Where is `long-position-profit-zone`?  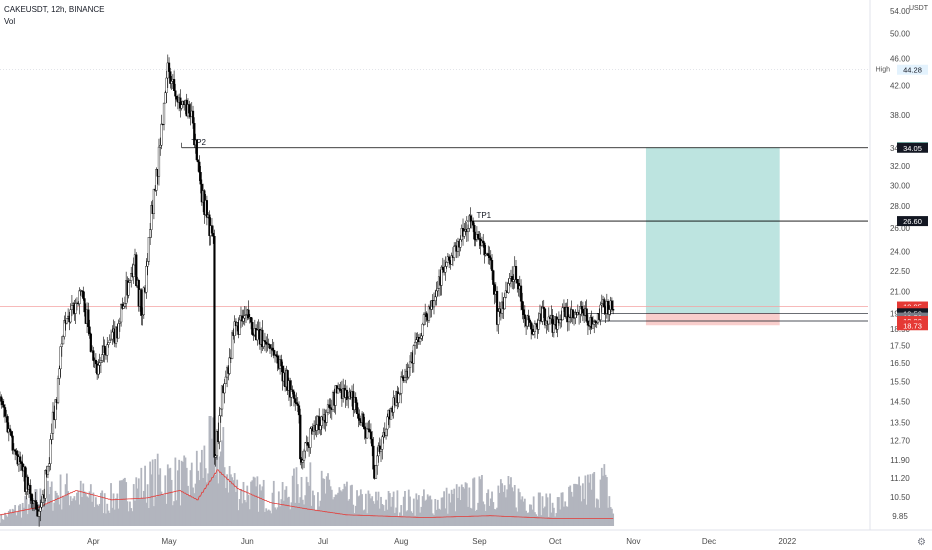
long-position-profit-zone is located at coordinates (712, 230).